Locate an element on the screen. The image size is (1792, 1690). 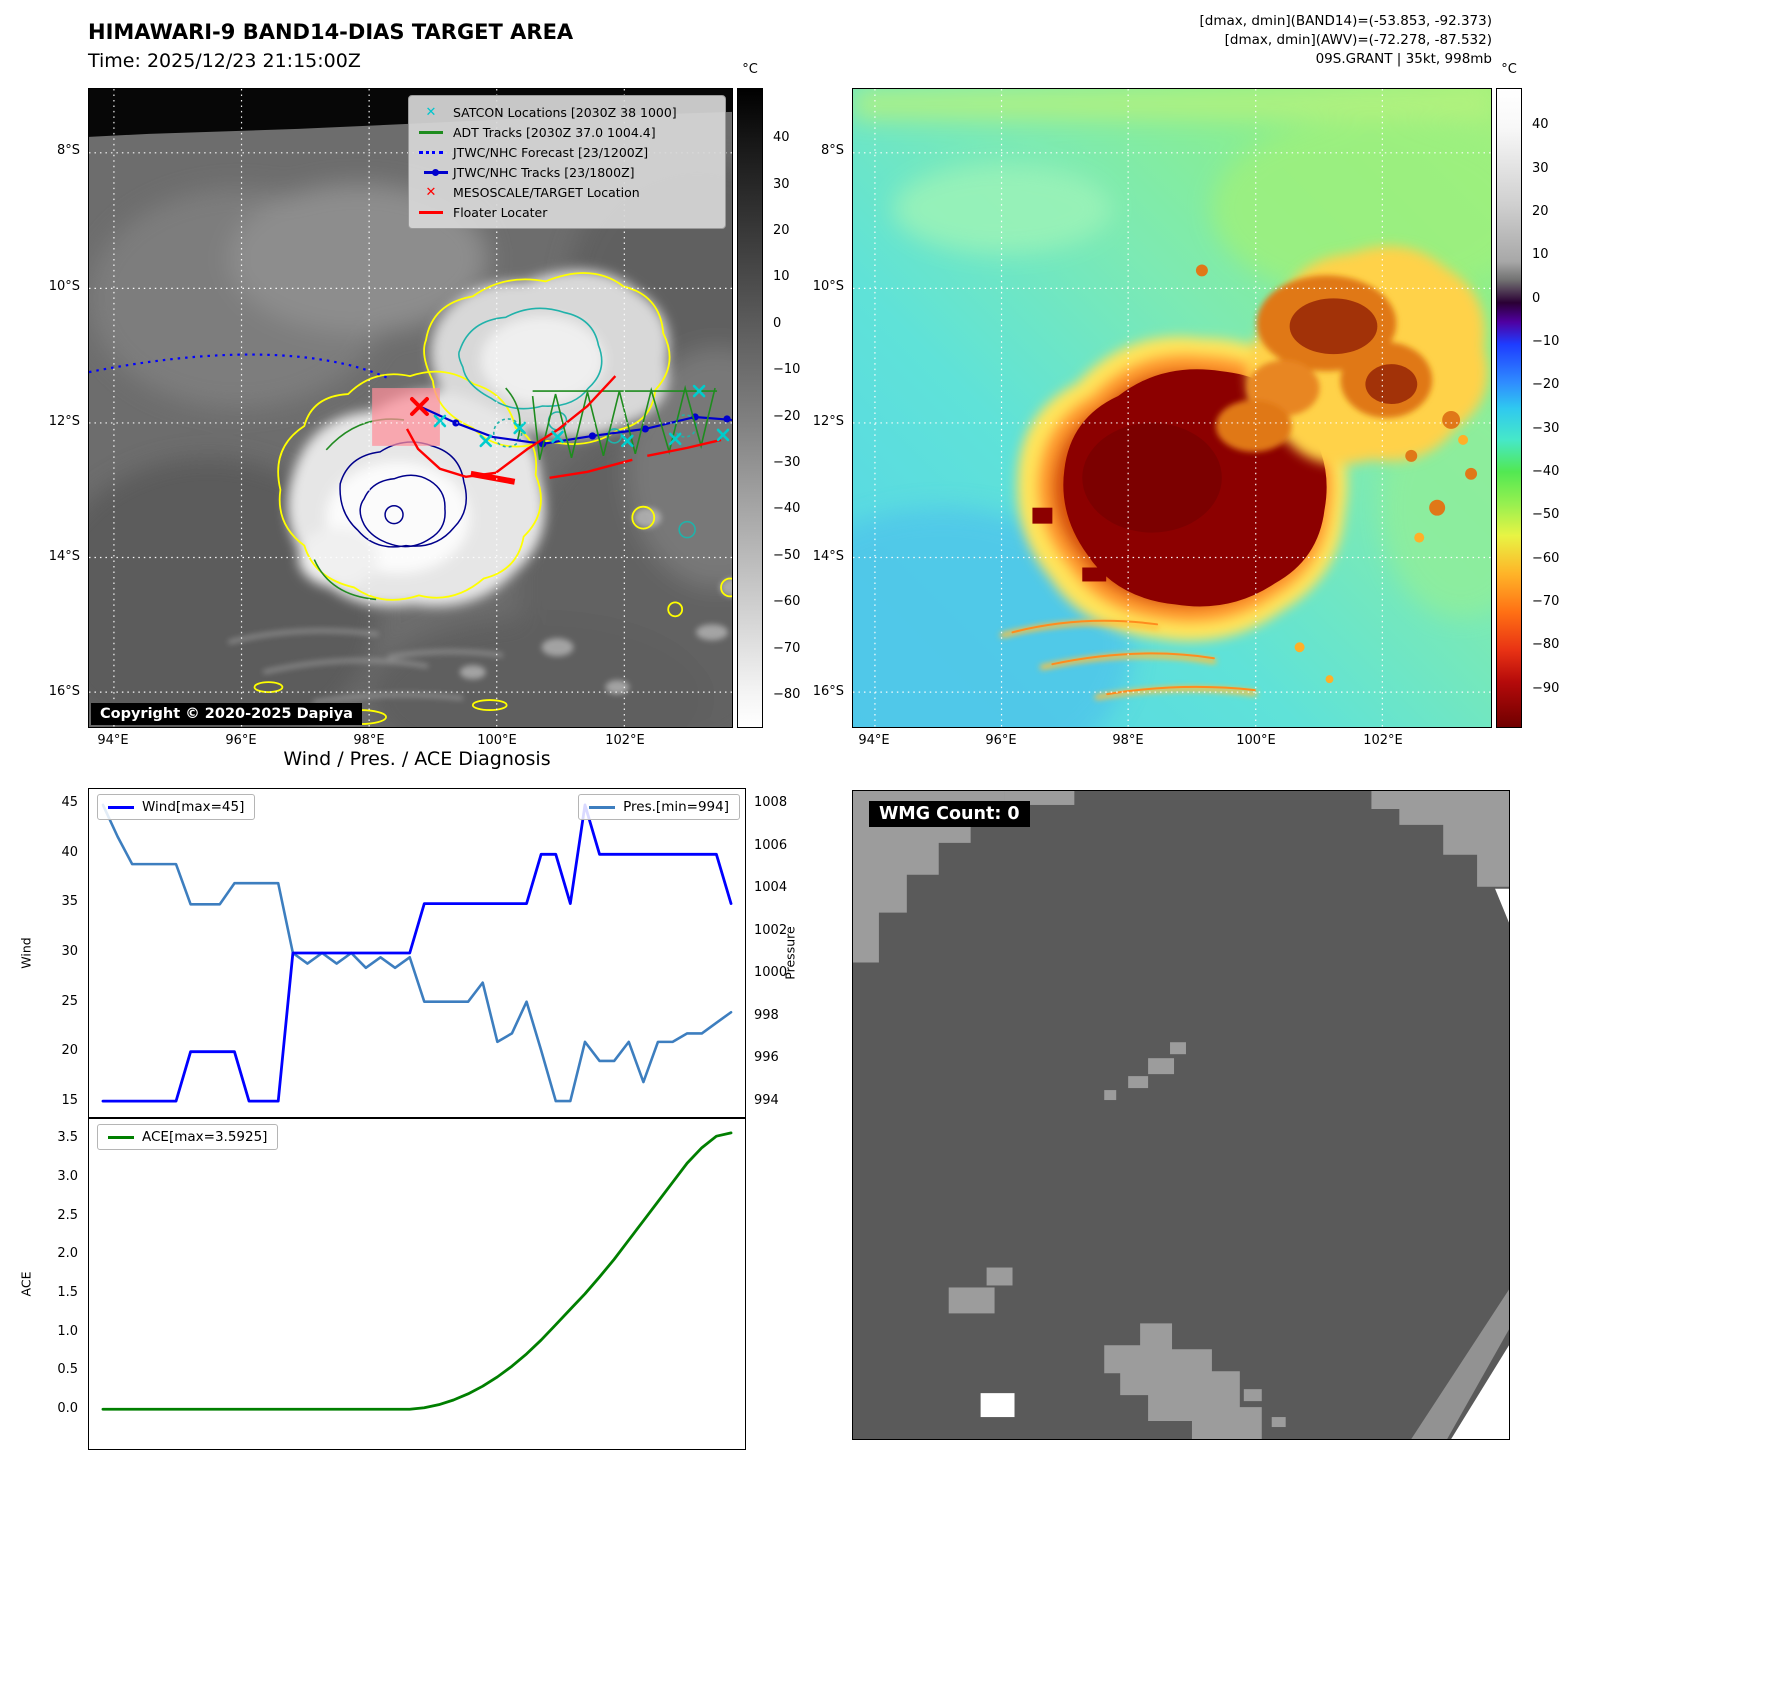
legend-row: JTWC/NHC Forecast [23/1200Z] is located at coordinates (567, 152).